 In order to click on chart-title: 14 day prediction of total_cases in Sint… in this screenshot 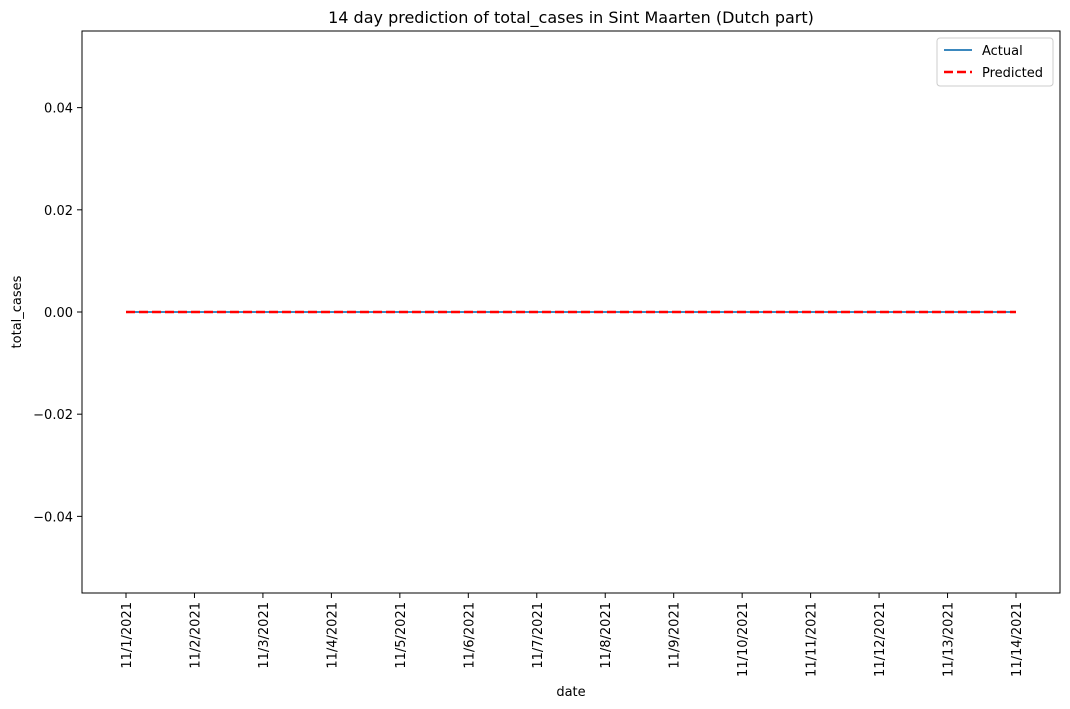, I will do `click(571, 18)`.